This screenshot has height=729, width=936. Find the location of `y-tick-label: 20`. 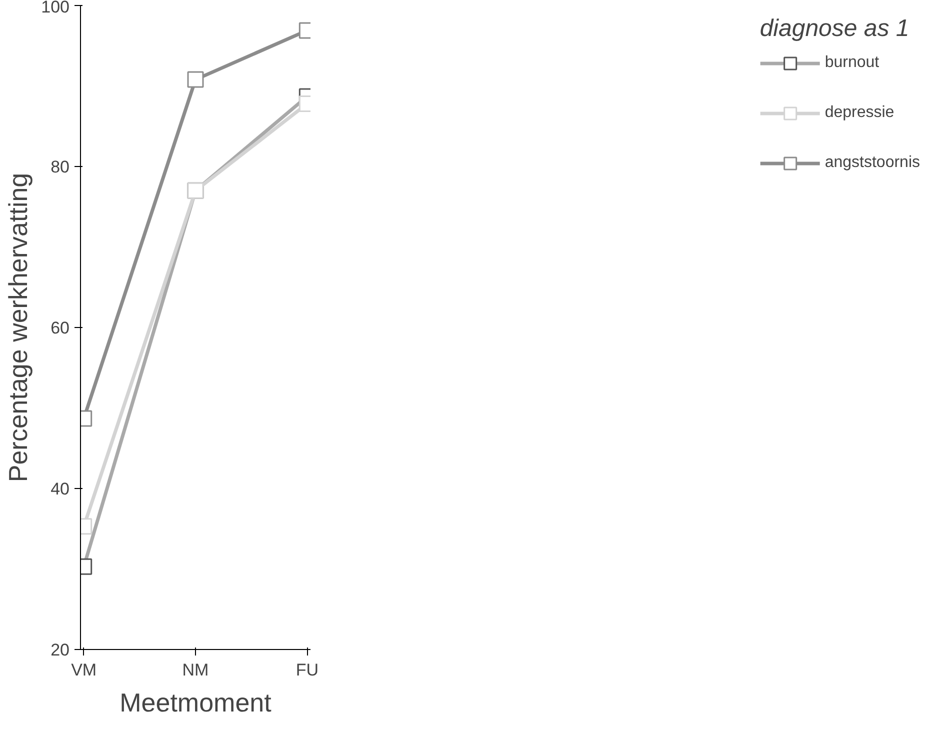

y-tick-label: 20 is located at coordinates (60, 650).